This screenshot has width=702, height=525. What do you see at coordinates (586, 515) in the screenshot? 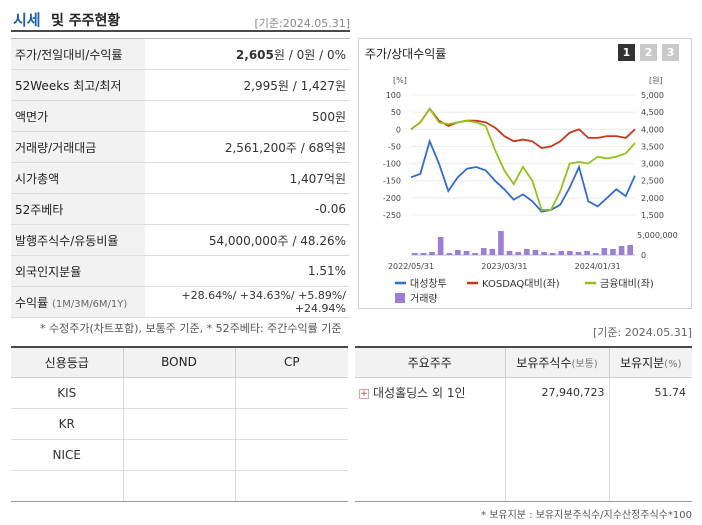
I see `holders-footnote: * 보유지분 : 보유지분주식수/지수산정주식수*100` at bounding box center [586, 515].